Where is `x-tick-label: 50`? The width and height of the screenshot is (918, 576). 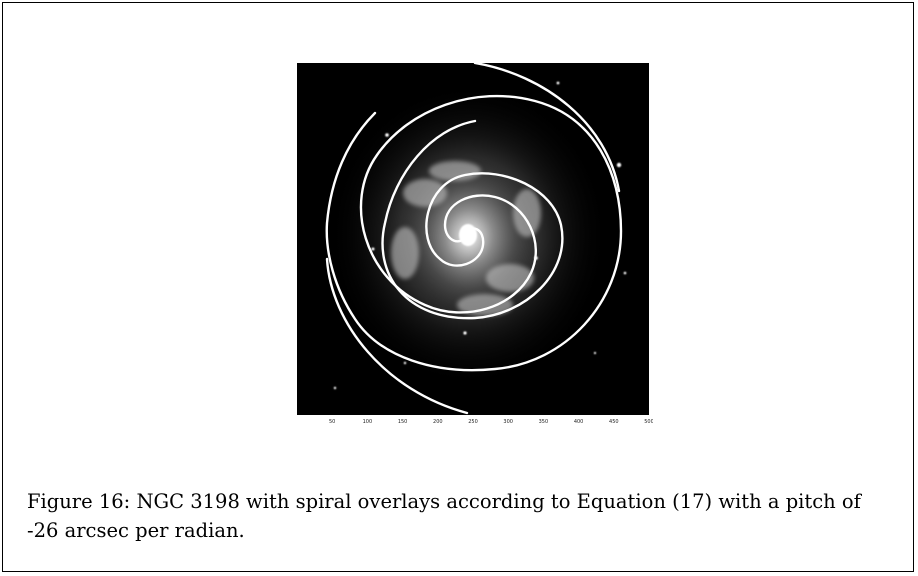
x-tick-label: 50 is located at coordinates (332, 422).